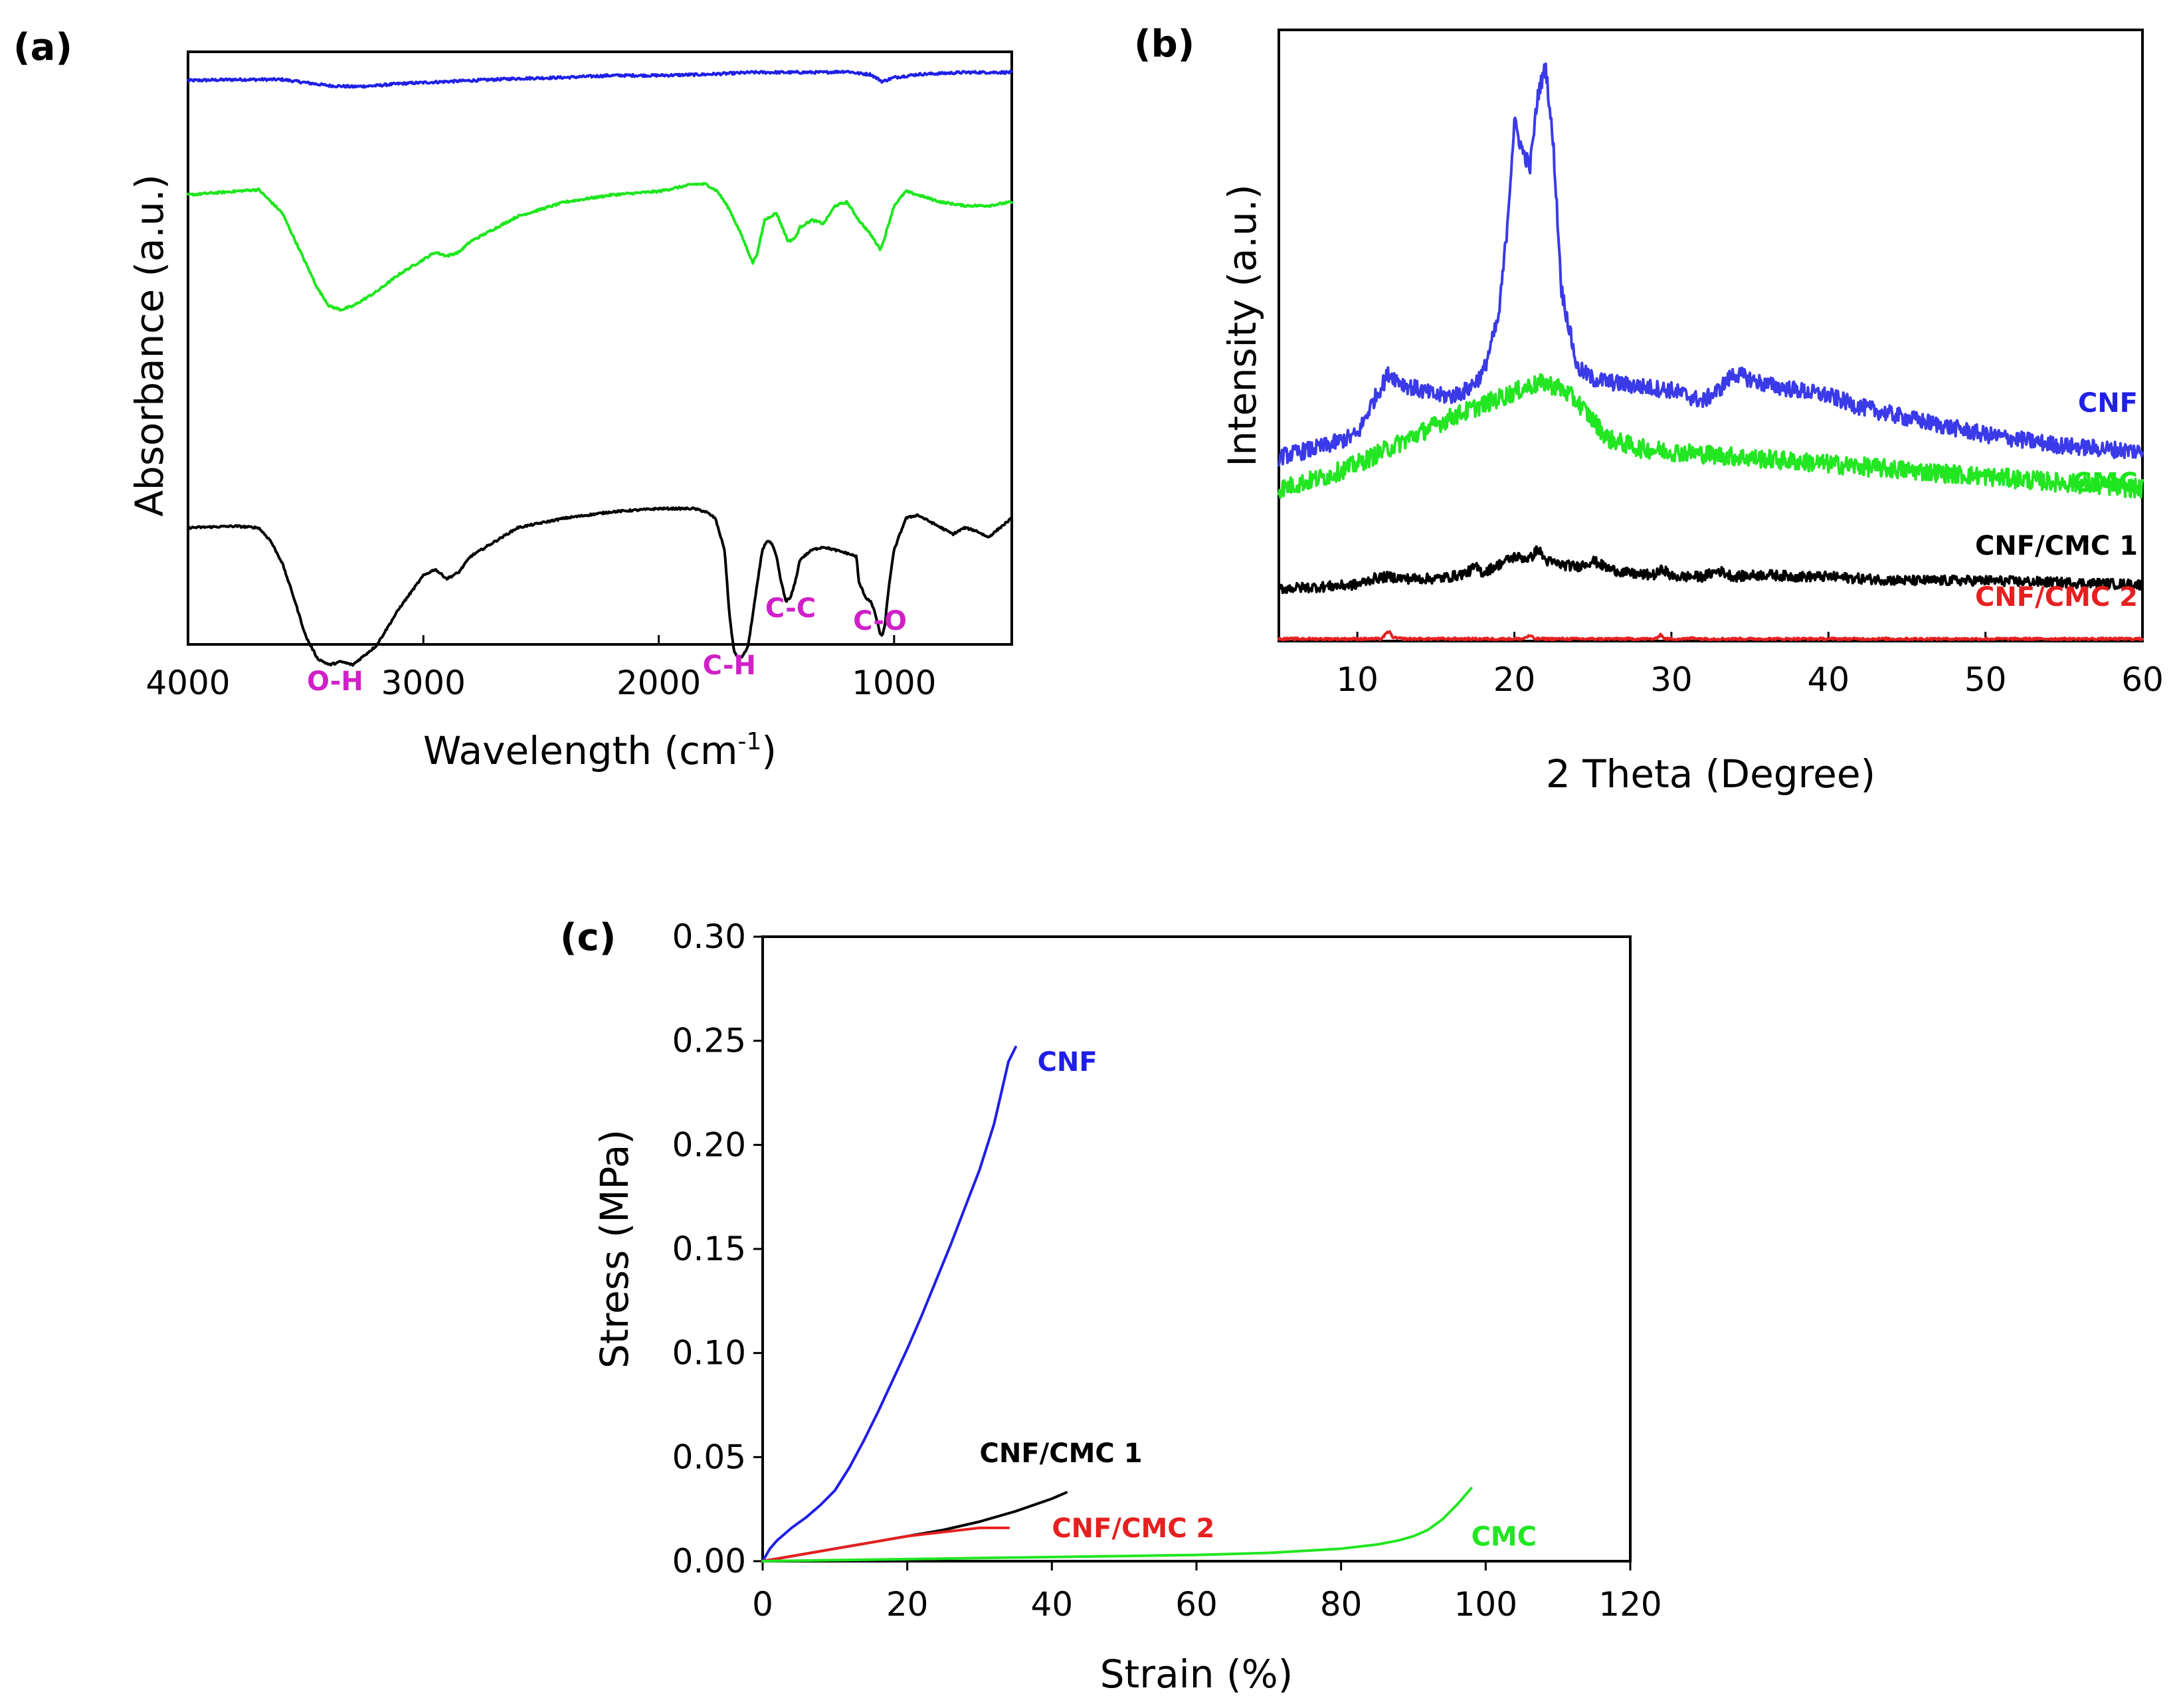 This screenshot has height=1708, width=2183. I want to click on panel-b-y-axis-title: Intensity (a.u.), so click(1242, 325).